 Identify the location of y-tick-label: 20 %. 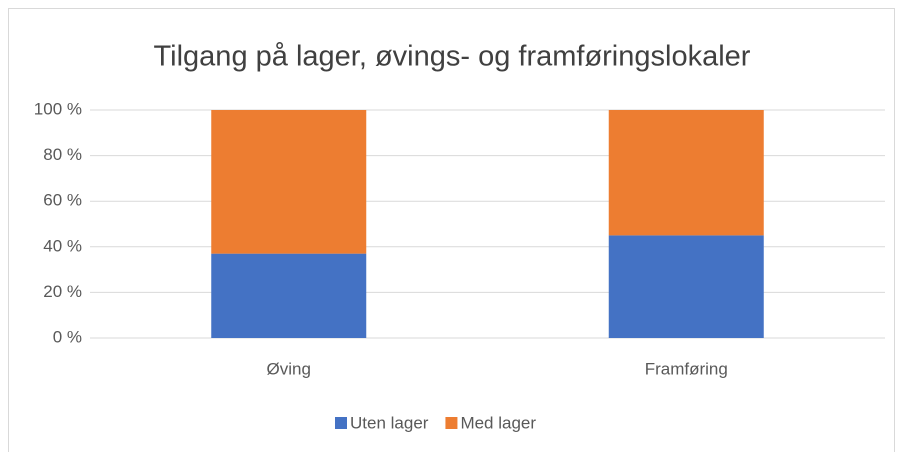
(62, 291).